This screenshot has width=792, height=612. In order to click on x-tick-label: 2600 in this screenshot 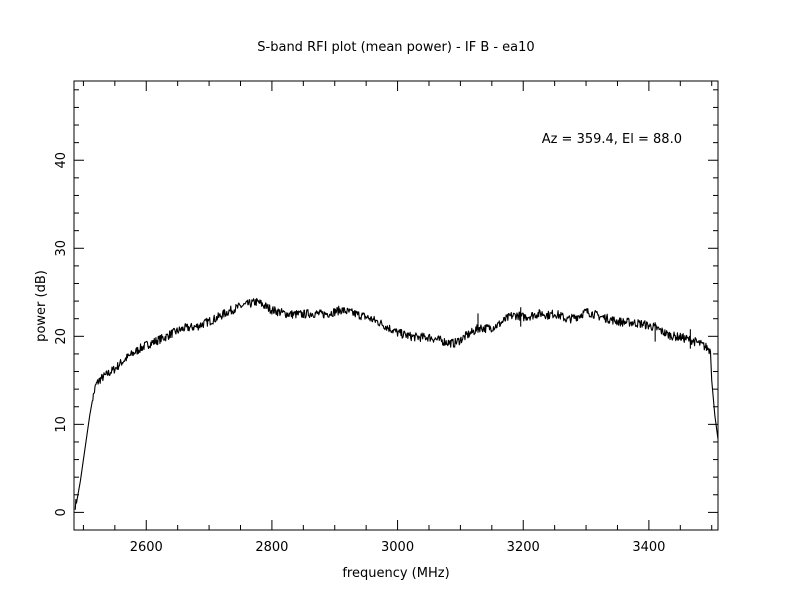, I will do `click(146, 547)`.